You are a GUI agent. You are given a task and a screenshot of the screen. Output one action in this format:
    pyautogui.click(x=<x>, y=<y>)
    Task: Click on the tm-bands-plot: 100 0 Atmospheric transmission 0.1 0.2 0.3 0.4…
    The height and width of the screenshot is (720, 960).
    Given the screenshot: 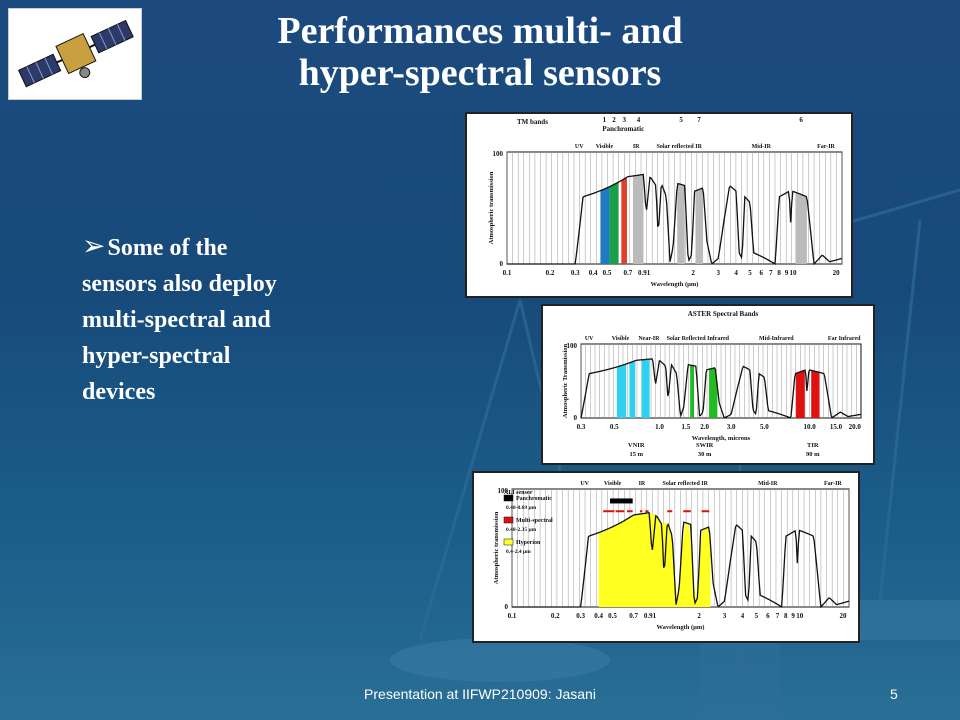 What is the action you would take?
    pyautogui.click(x=665, y=202)
    